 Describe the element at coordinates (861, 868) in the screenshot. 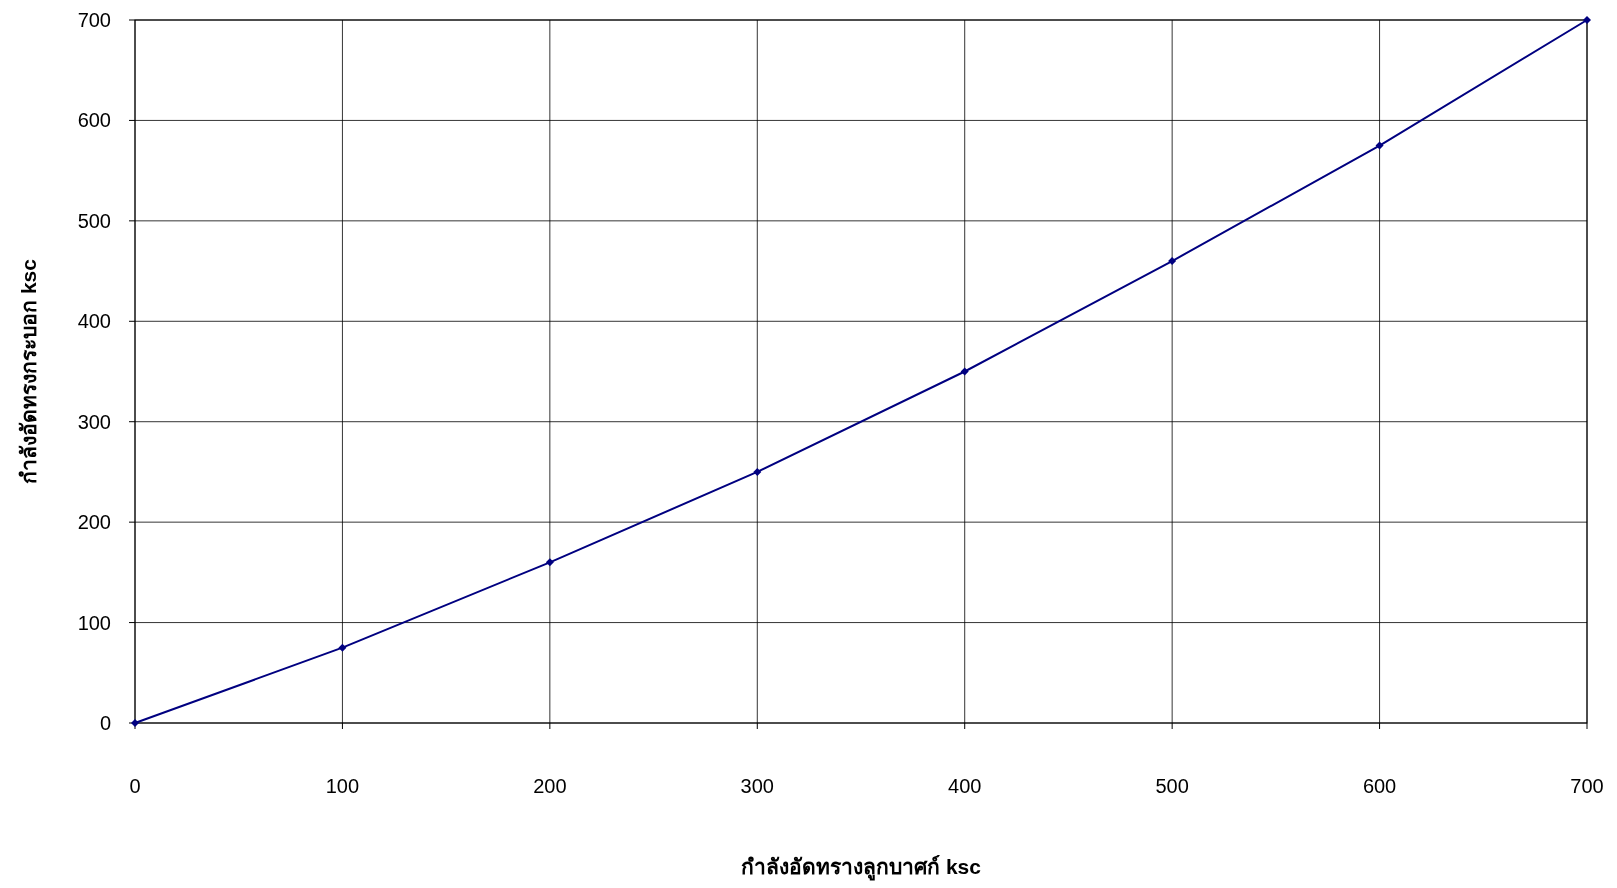

I see `x-axis-title: กำลังอัดทรางลูกบาศก์ ksc` at that location.